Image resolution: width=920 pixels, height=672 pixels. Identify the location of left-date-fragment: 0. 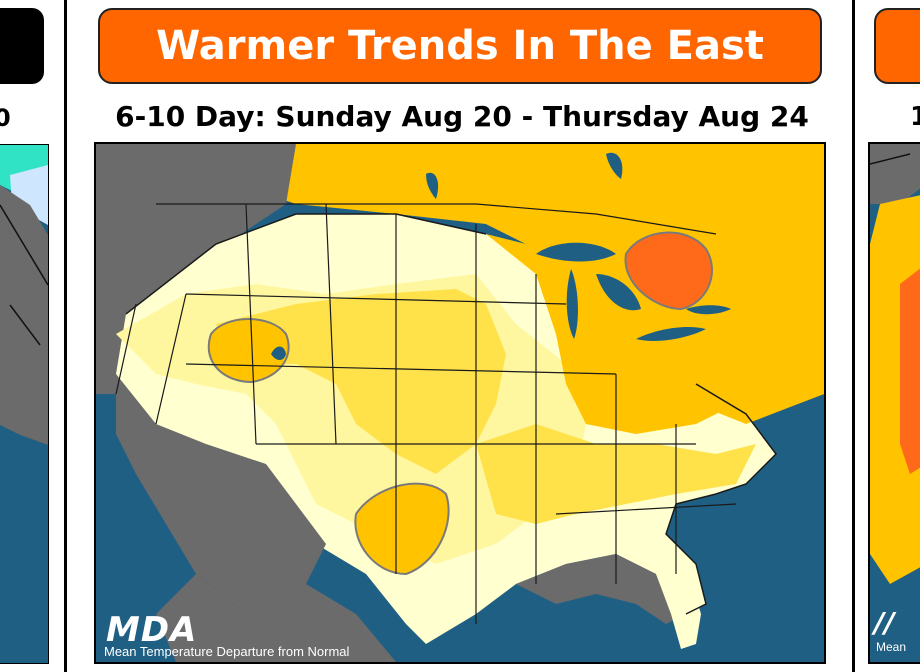
(5, 118).